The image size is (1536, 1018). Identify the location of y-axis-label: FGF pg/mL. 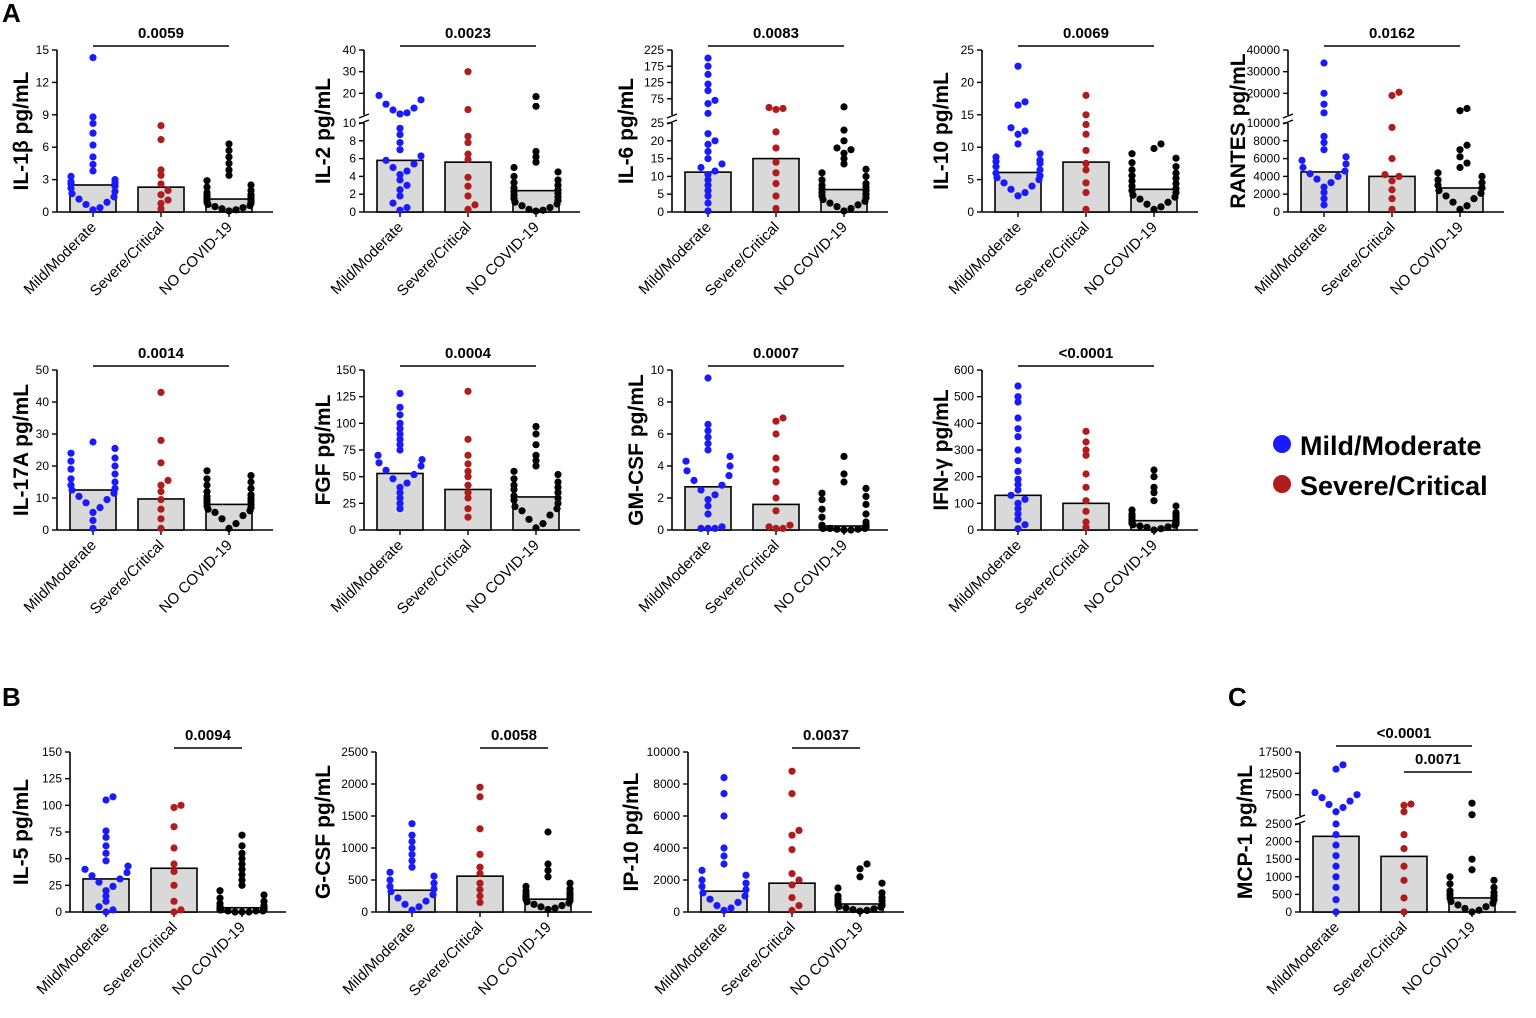
(323, 449).